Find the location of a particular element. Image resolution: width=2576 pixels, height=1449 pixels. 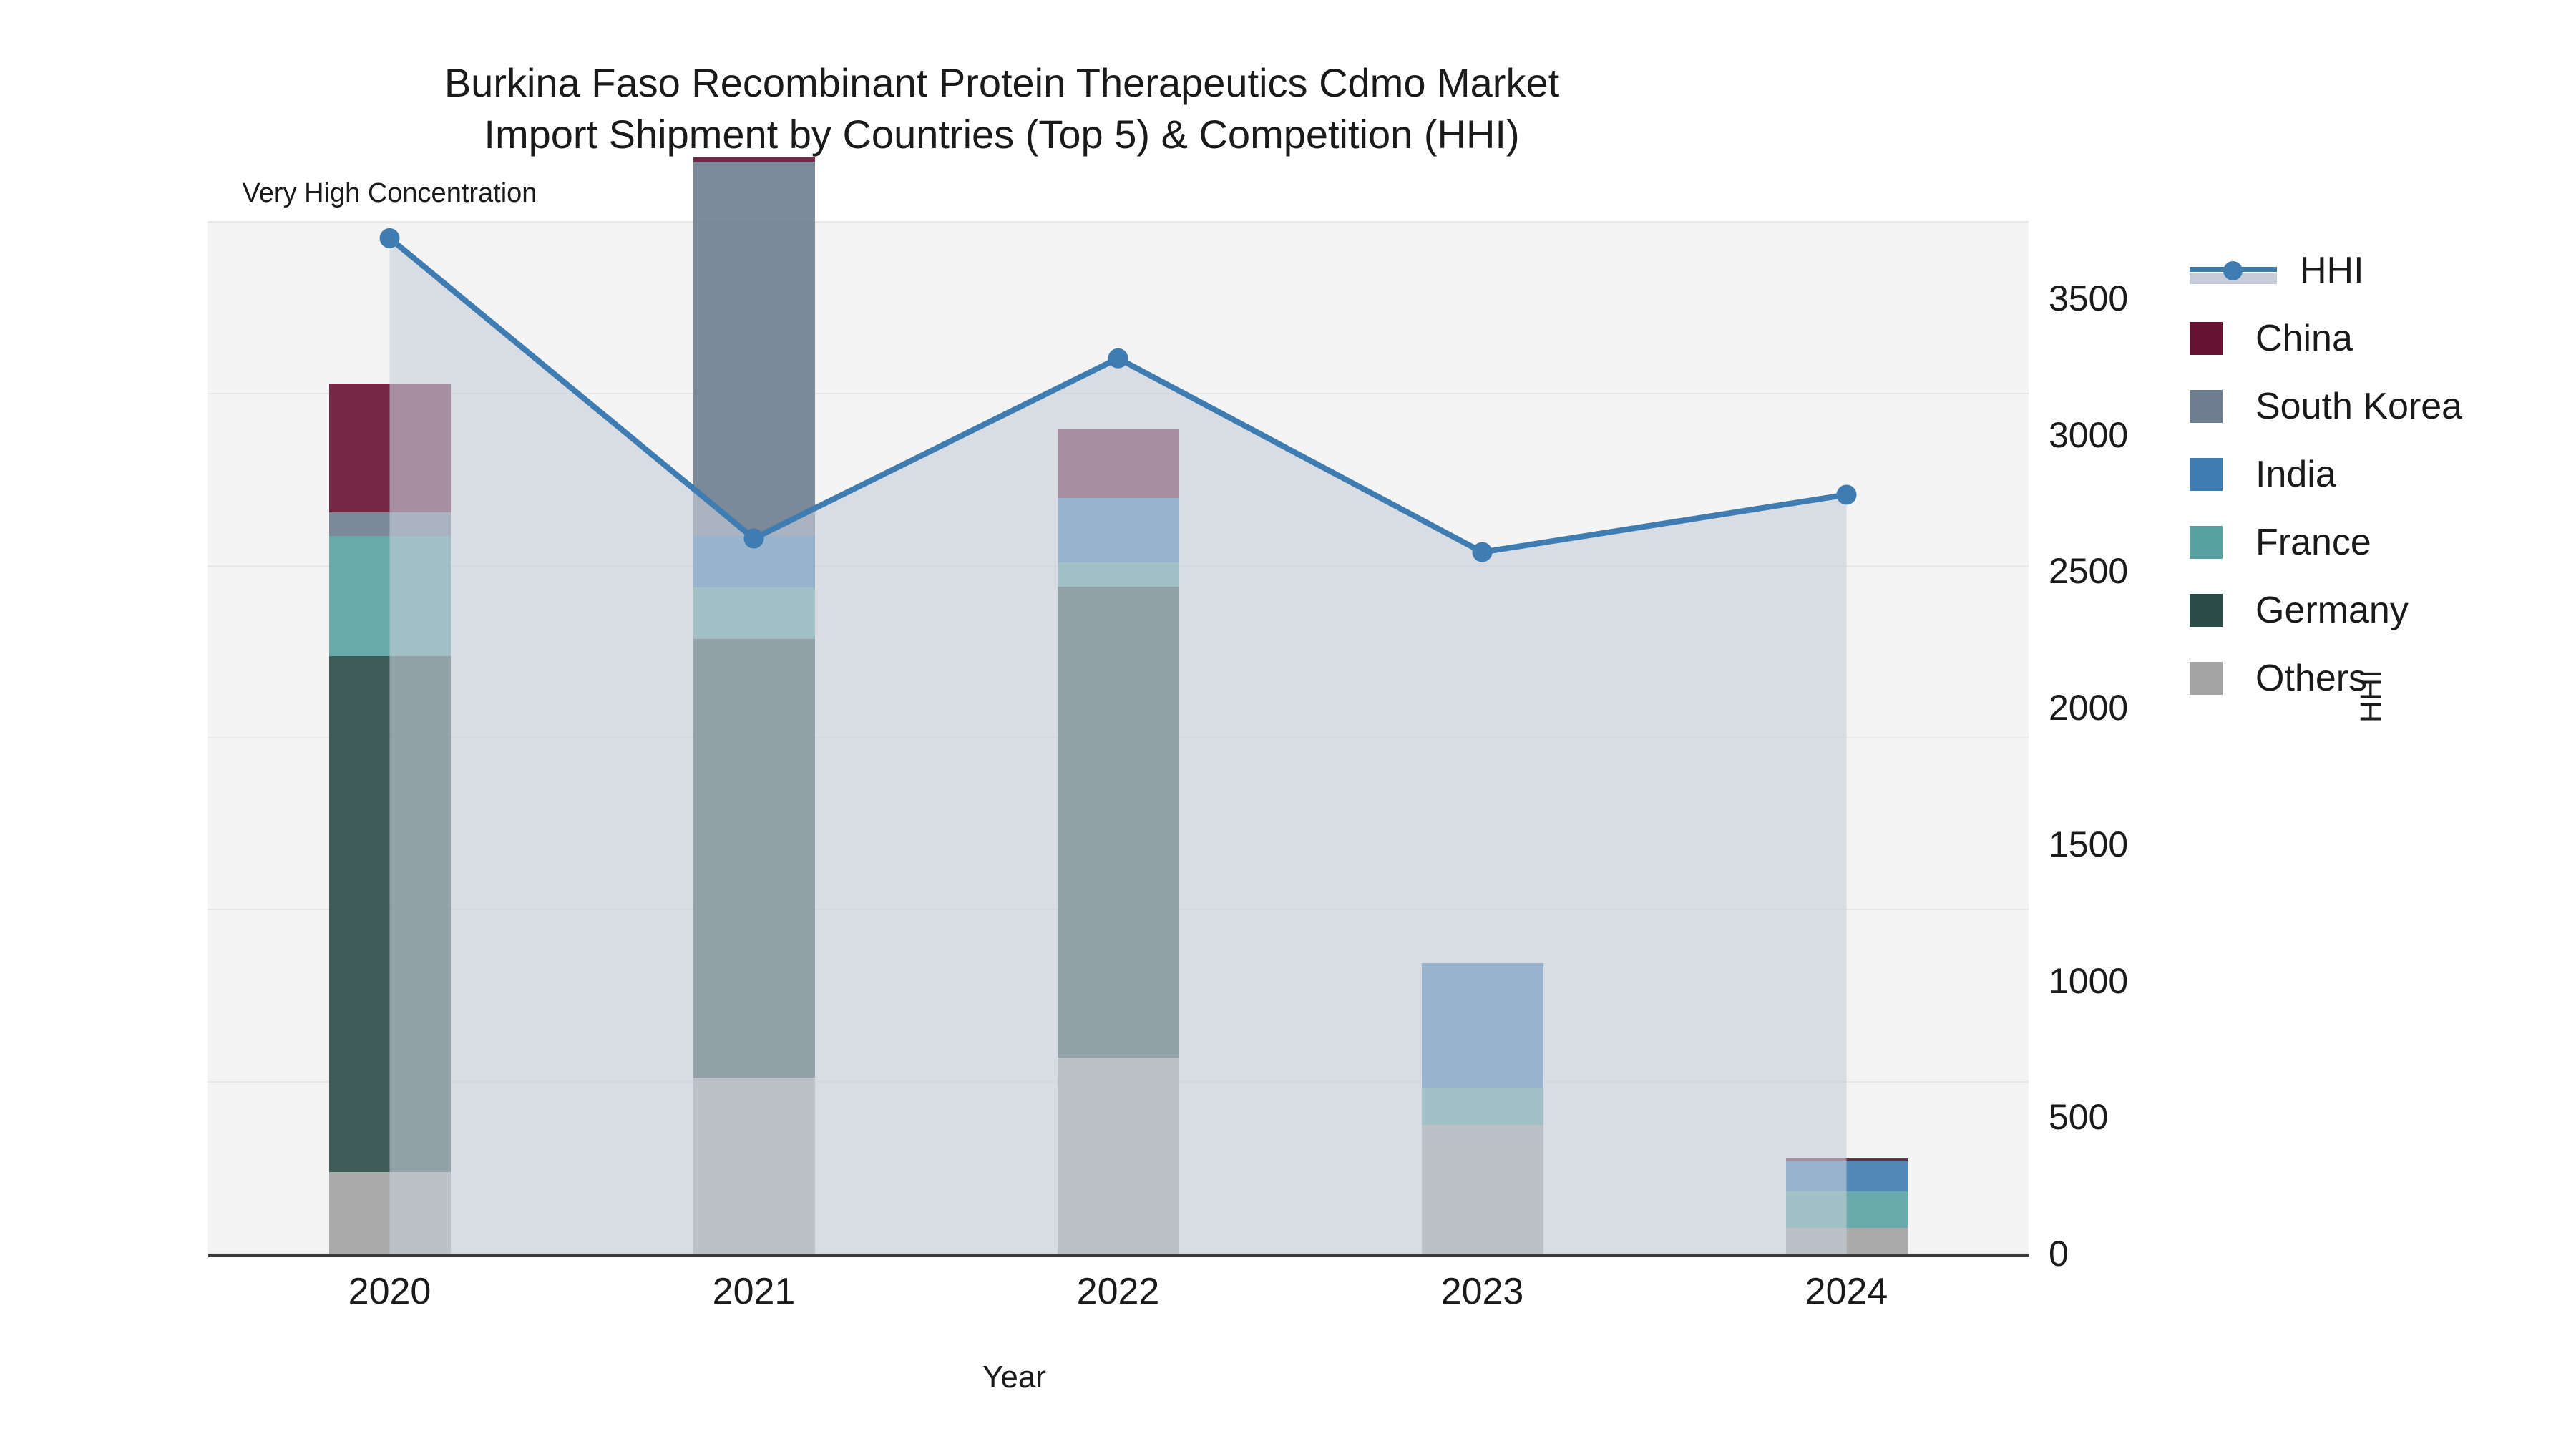

x-axis-line is located at coordinates (1118, 1255).